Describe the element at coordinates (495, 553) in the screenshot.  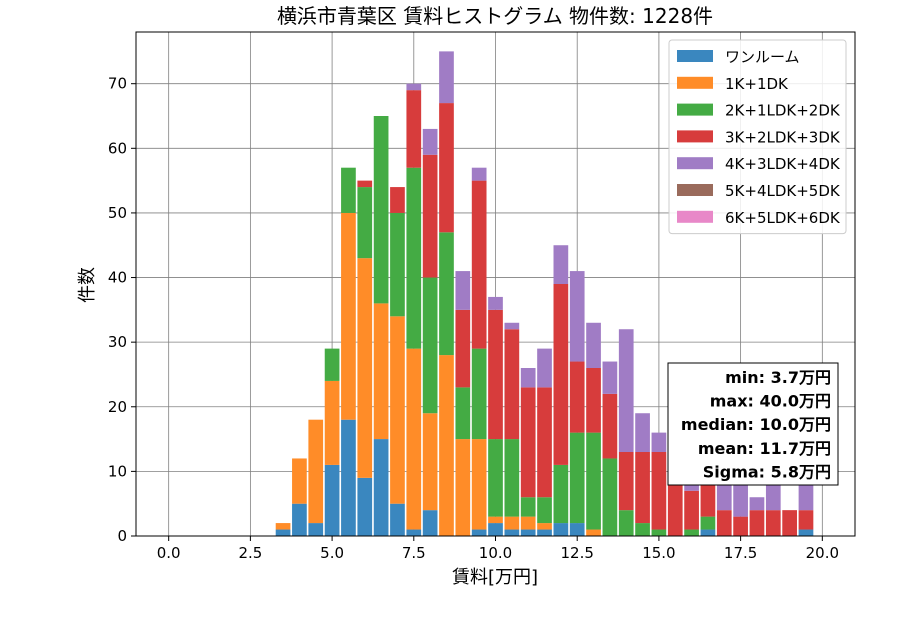
I see `x-tick-label: 10.0` at that location.